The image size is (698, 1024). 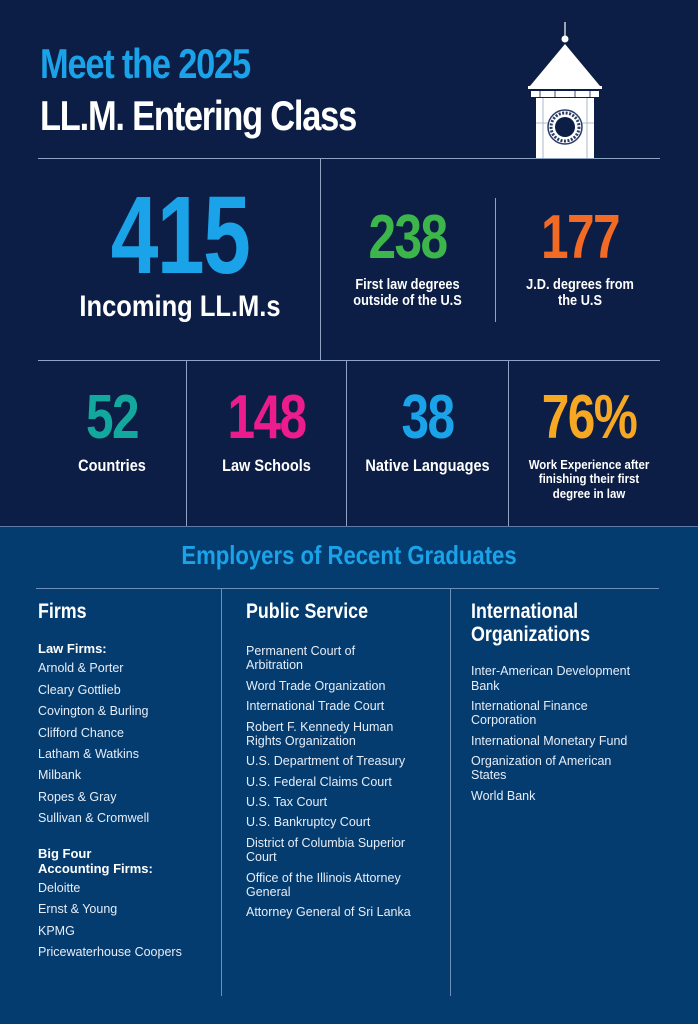 I want to click on list-item: Arnold & Porter, so click(x=81, y=668).